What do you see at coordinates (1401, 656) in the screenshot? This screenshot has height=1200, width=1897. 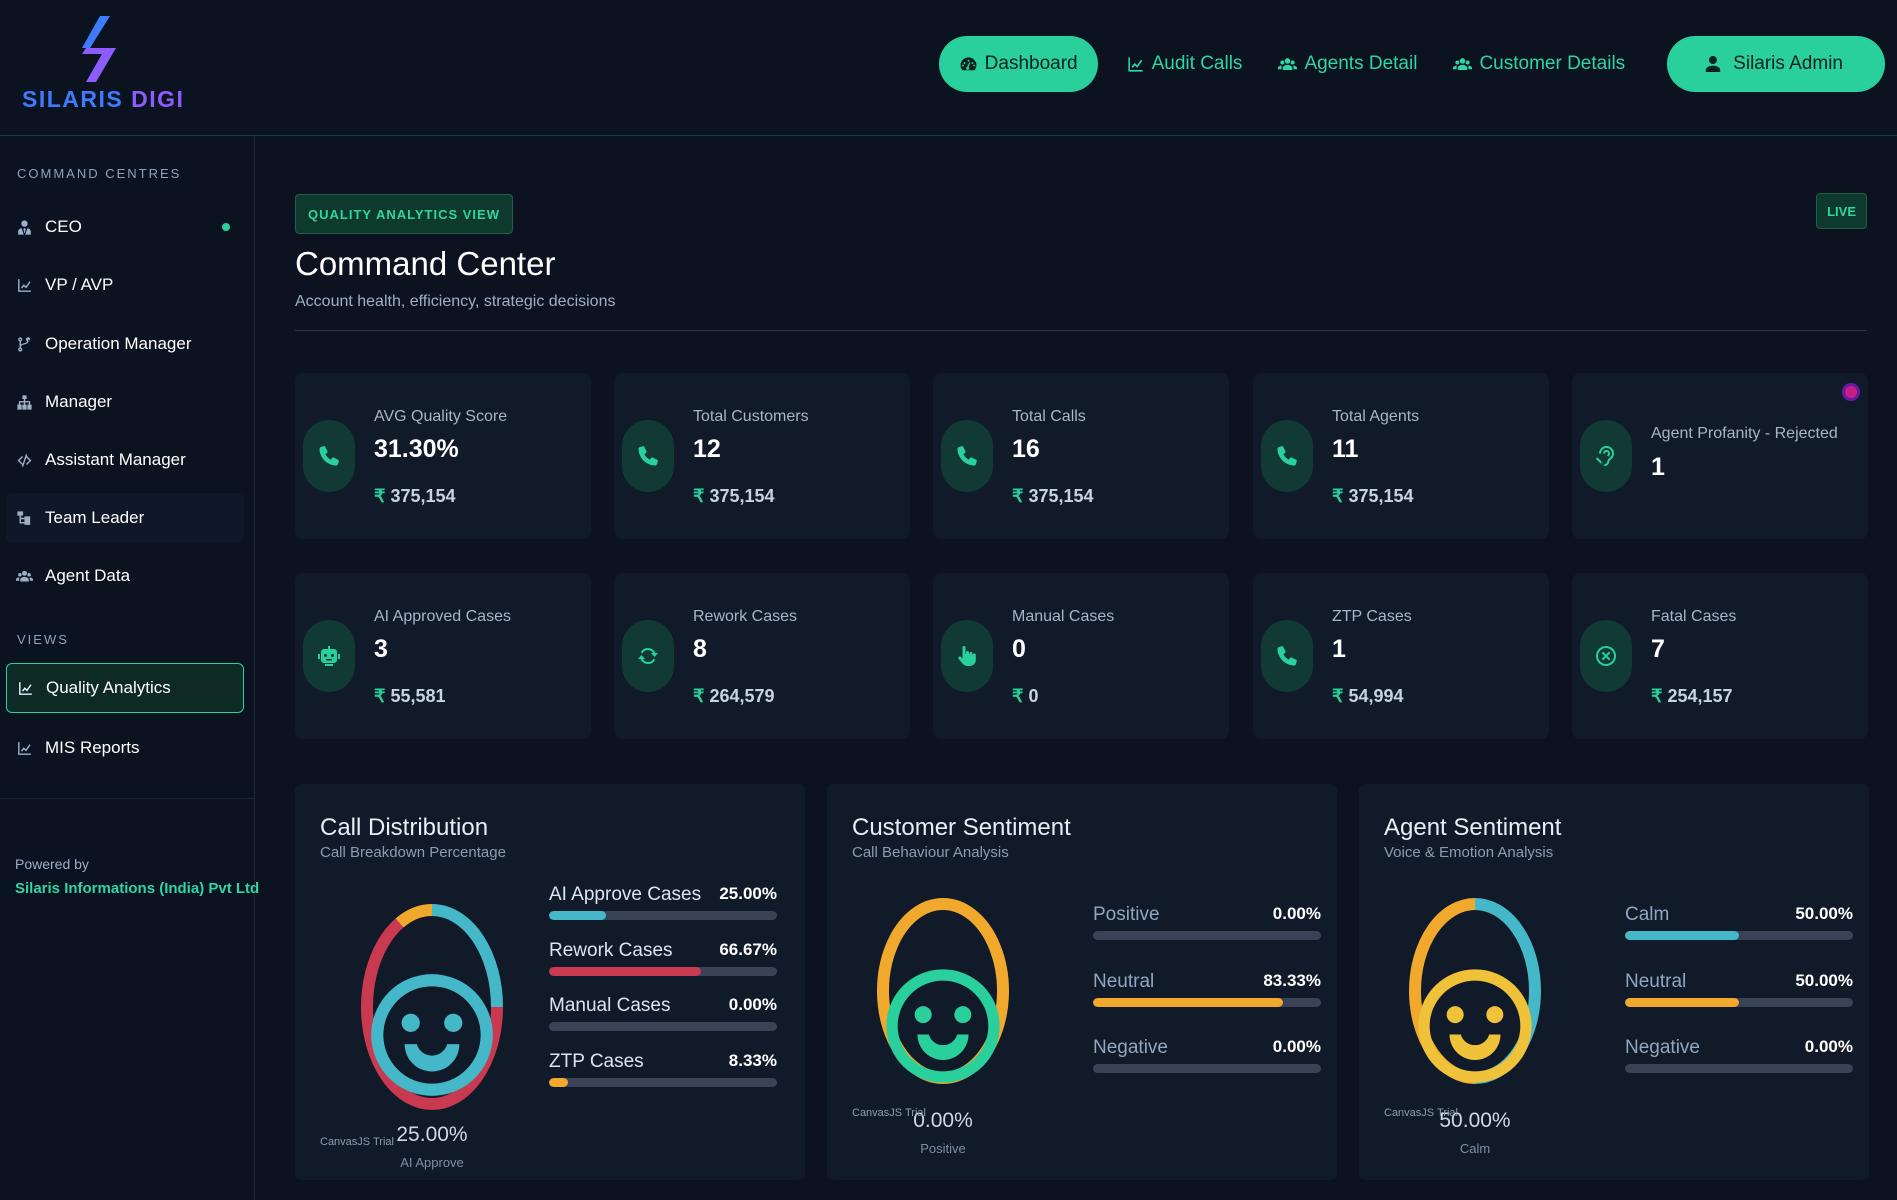 I see `stat-card-ztp: ZTP Cases 1 ₹ 54,994` at bounding box center [1401, 656].